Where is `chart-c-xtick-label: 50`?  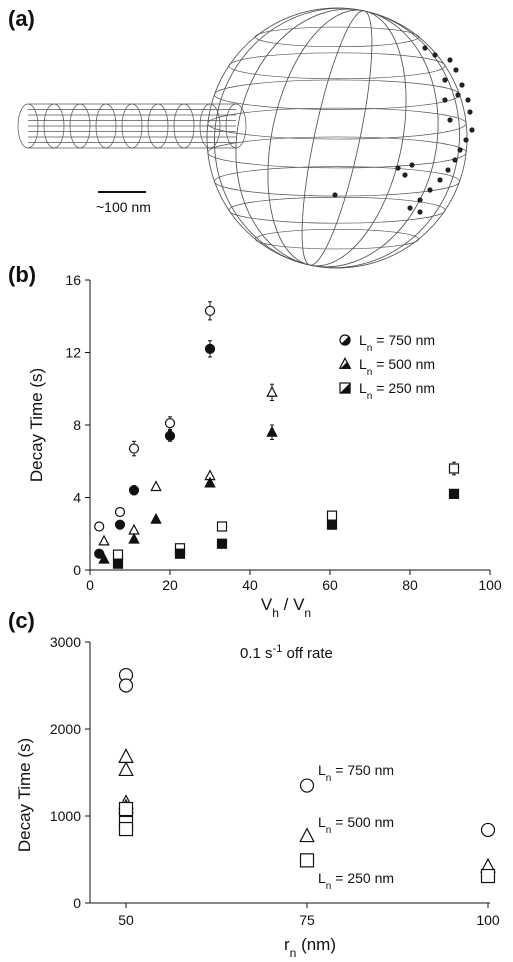
chart-c-xtick-label: 50 is located at coordinates (126, 920).